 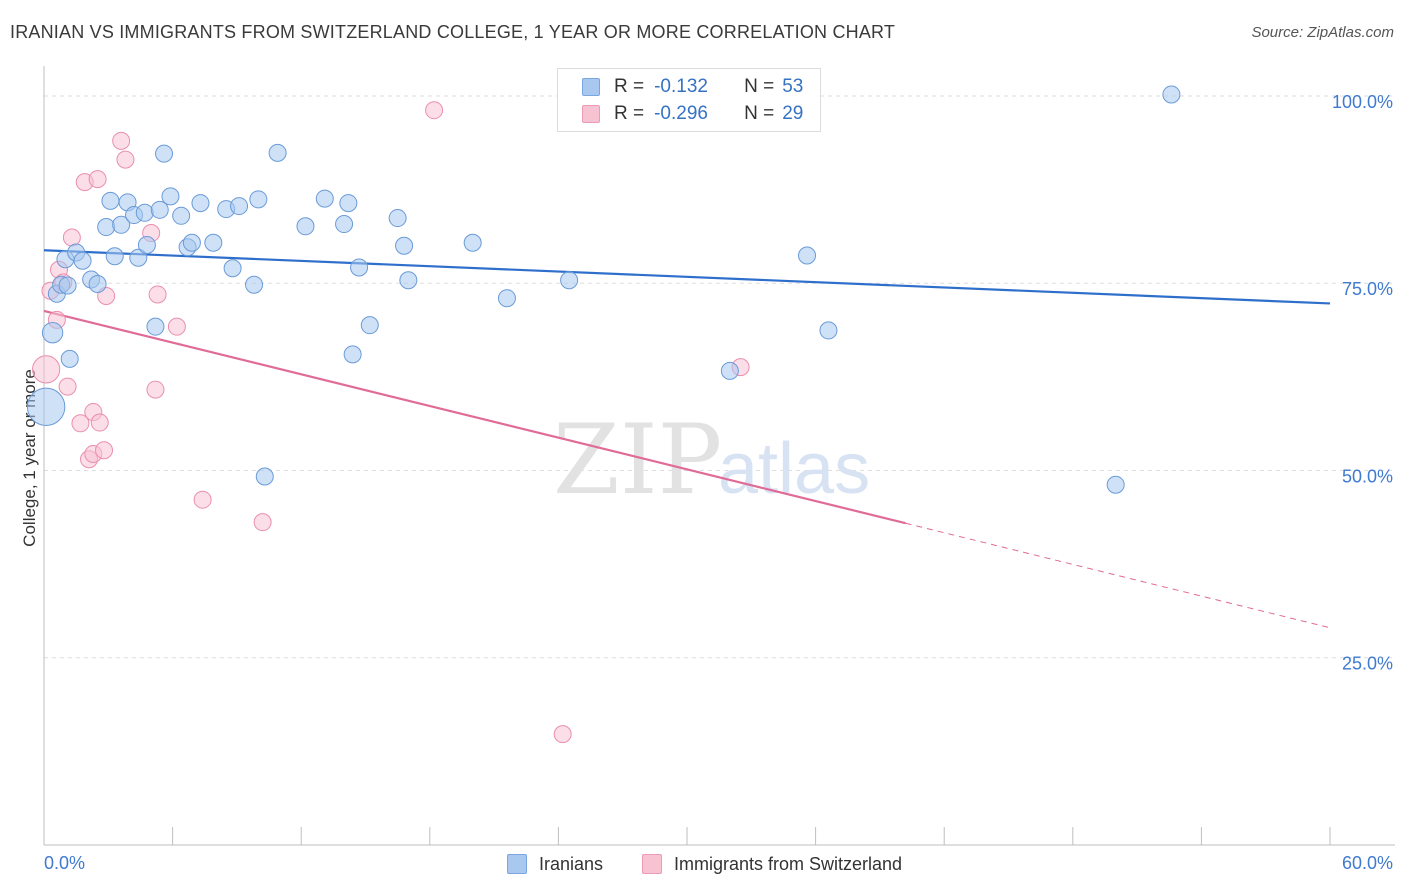 What do you see at coordinates (794, 469) in the screenshot?
I see `watermark-atlas: atlas` at bounding box center [794, 469].